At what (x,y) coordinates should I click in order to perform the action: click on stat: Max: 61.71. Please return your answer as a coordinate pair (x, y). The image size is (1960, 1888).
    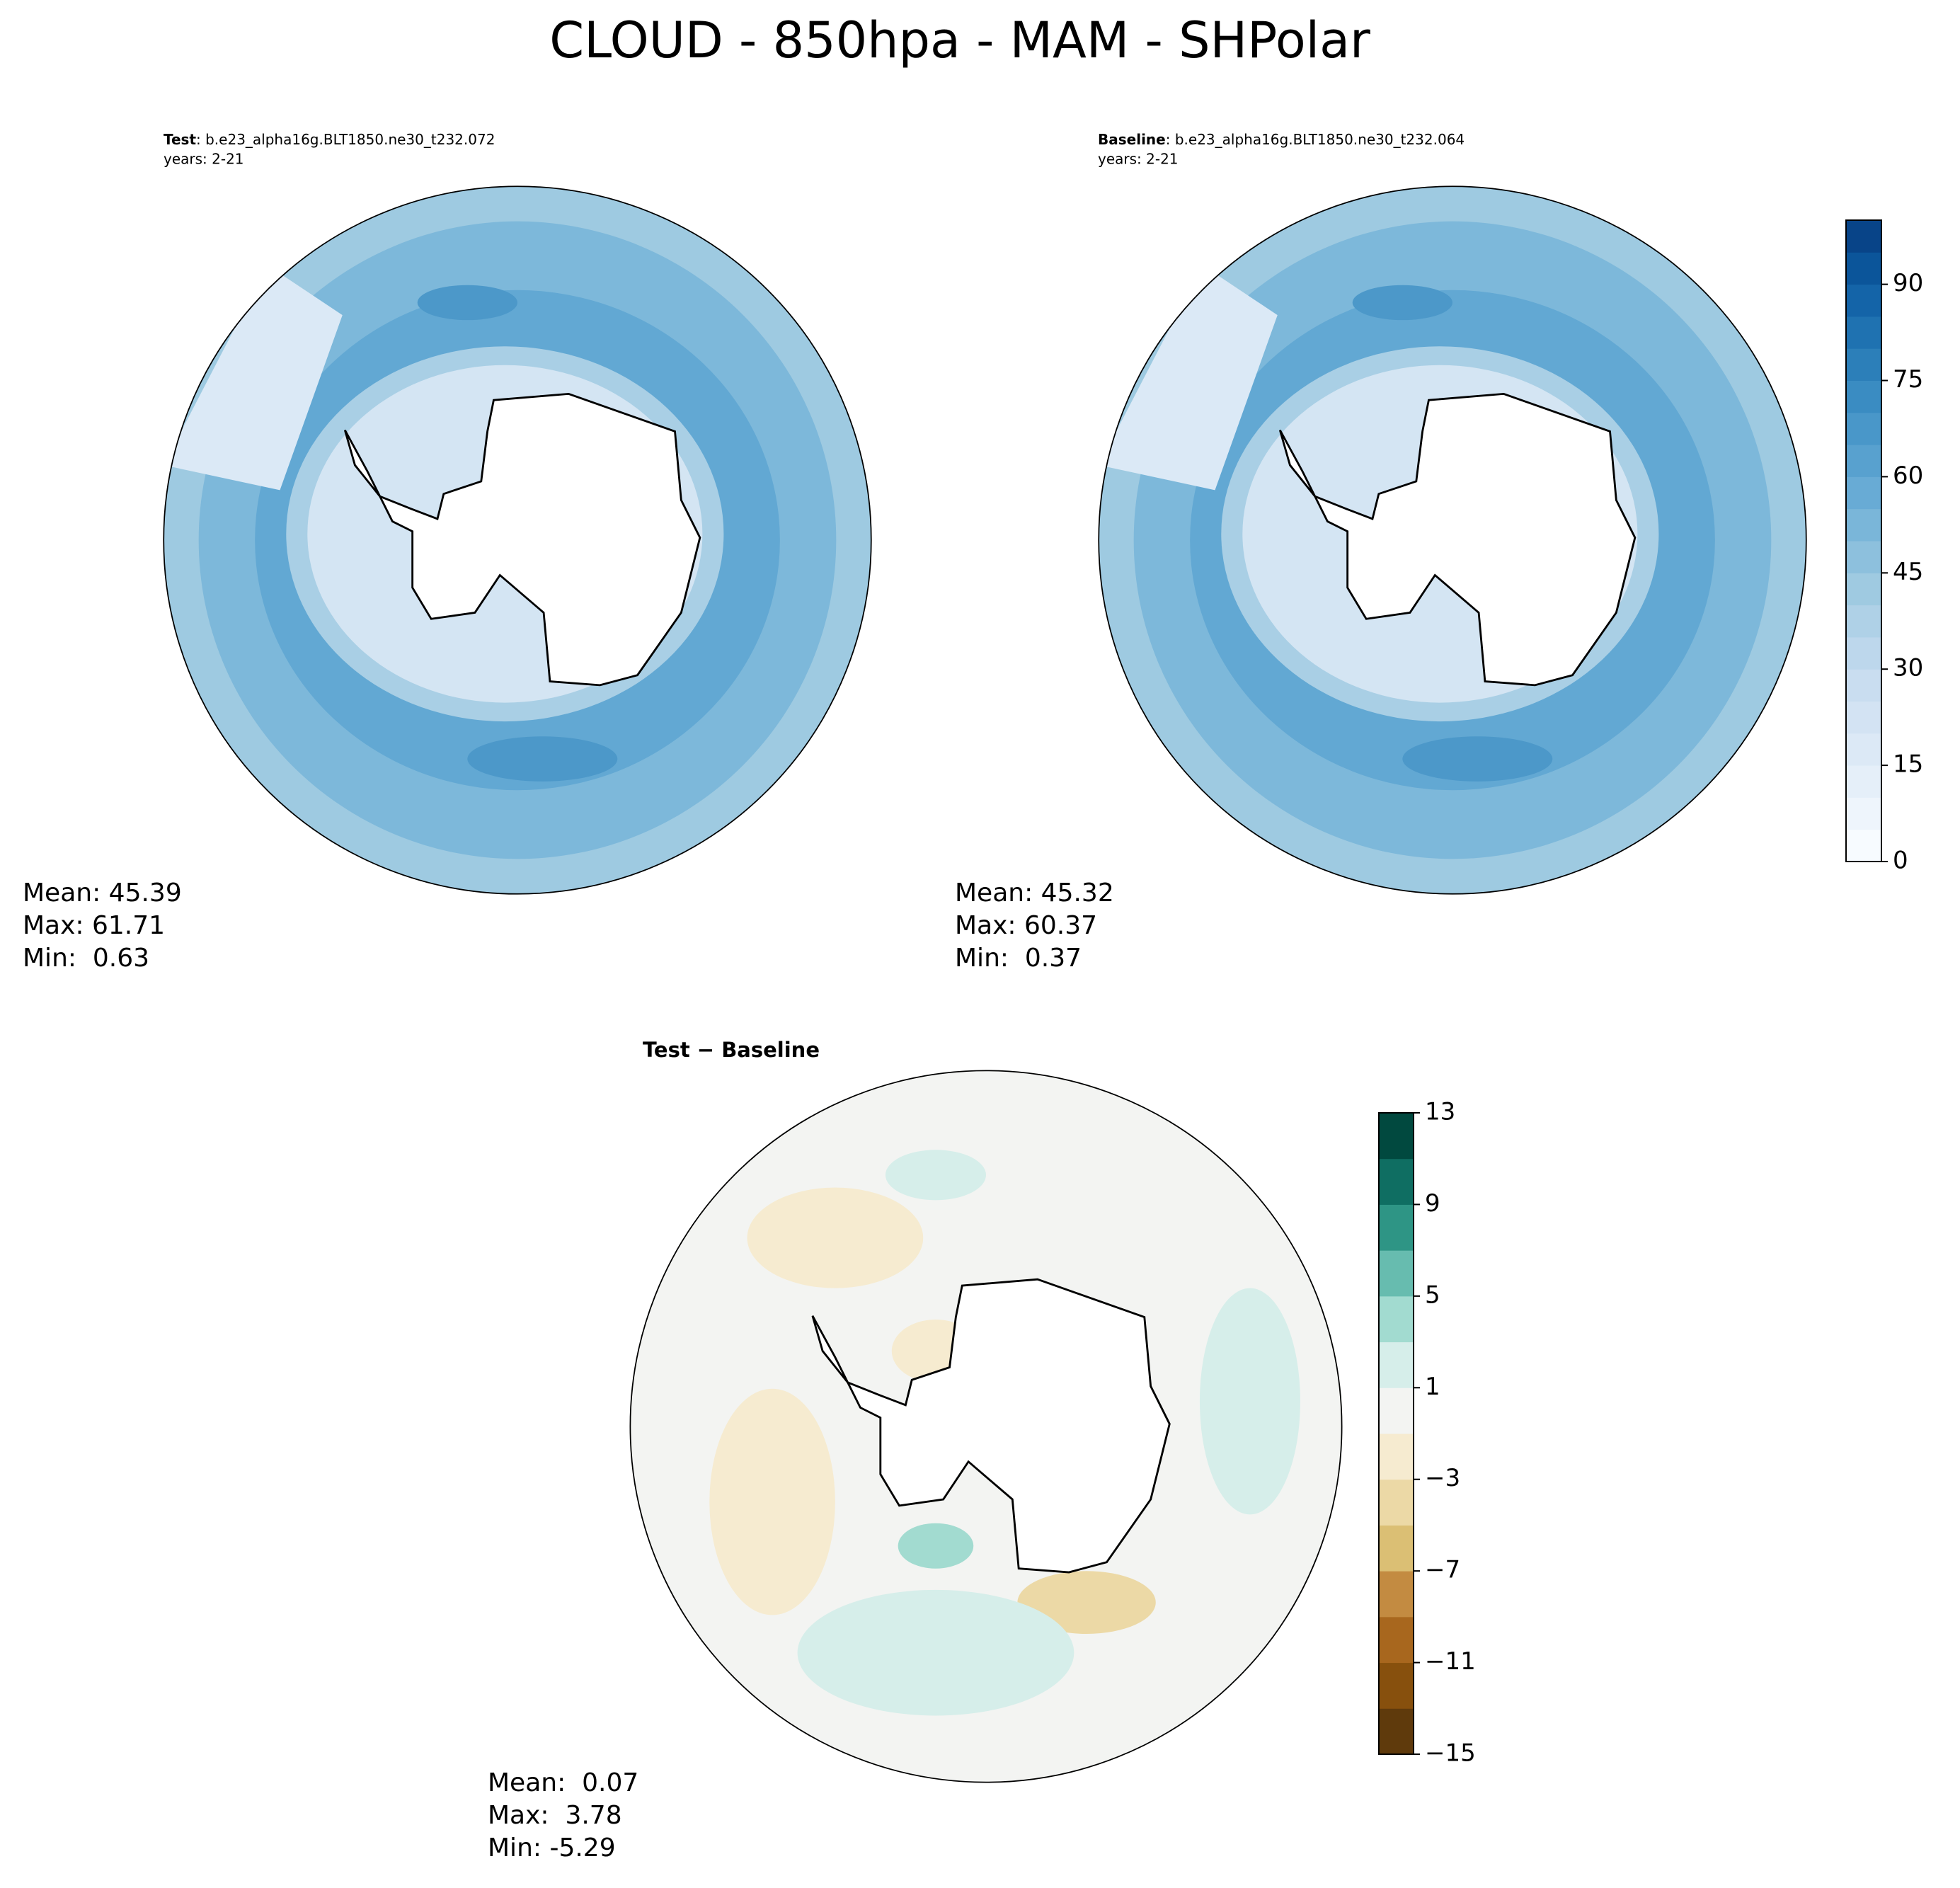
    Looking at the image, I should click on (94, 926).